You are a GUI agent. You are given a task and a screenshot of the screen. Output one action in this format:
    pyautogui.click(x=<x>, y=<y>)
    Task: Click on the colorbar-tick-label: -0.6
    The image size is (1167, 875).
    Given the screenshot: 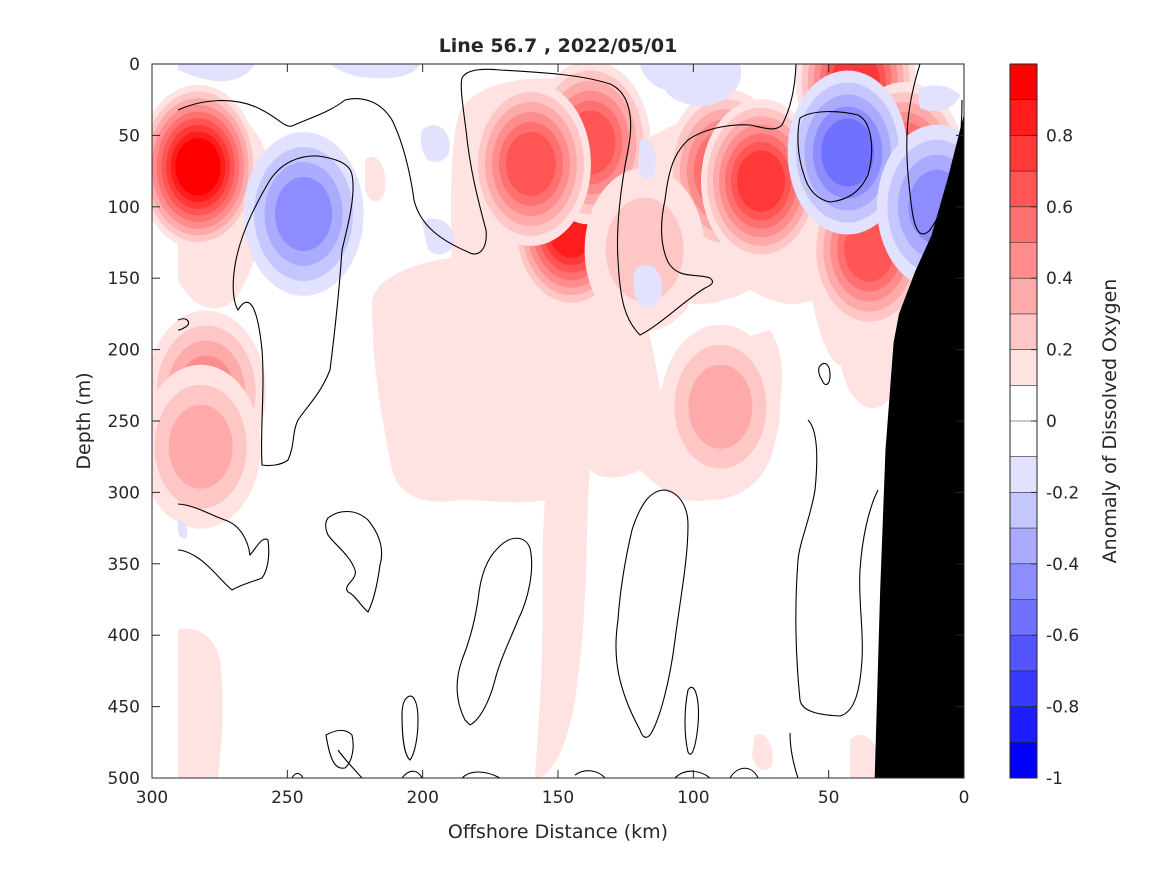 What is the action you would take?
    pyautogui.click(x=1062, y=636)
    